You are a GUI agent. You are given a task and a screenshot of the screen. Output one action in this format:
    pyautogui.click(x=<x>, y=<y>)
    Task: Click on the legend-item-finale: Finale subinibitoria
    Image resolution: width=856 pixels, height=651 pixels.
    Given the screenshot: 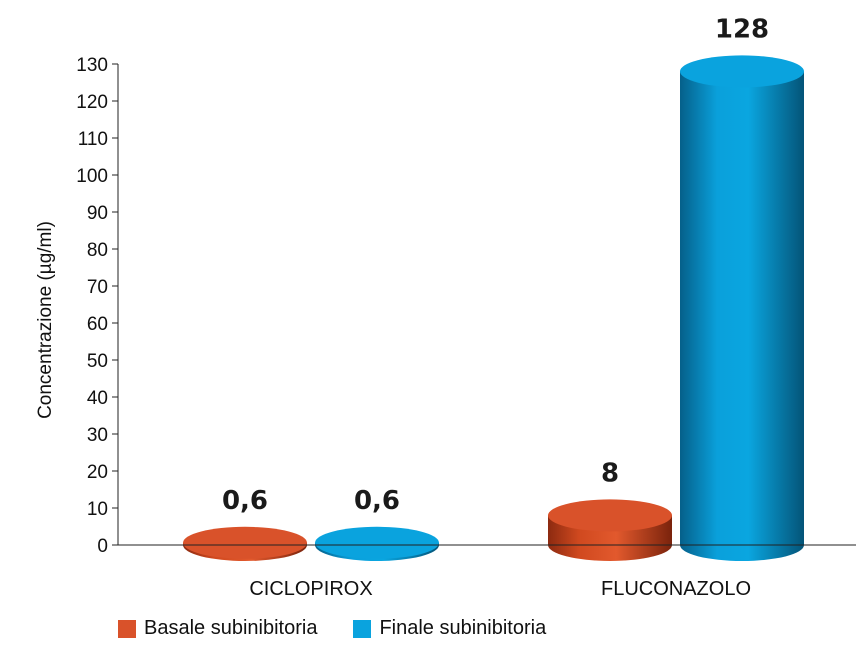 What is the action you would take?
    pyautogui.click(x=449, y=628)
    